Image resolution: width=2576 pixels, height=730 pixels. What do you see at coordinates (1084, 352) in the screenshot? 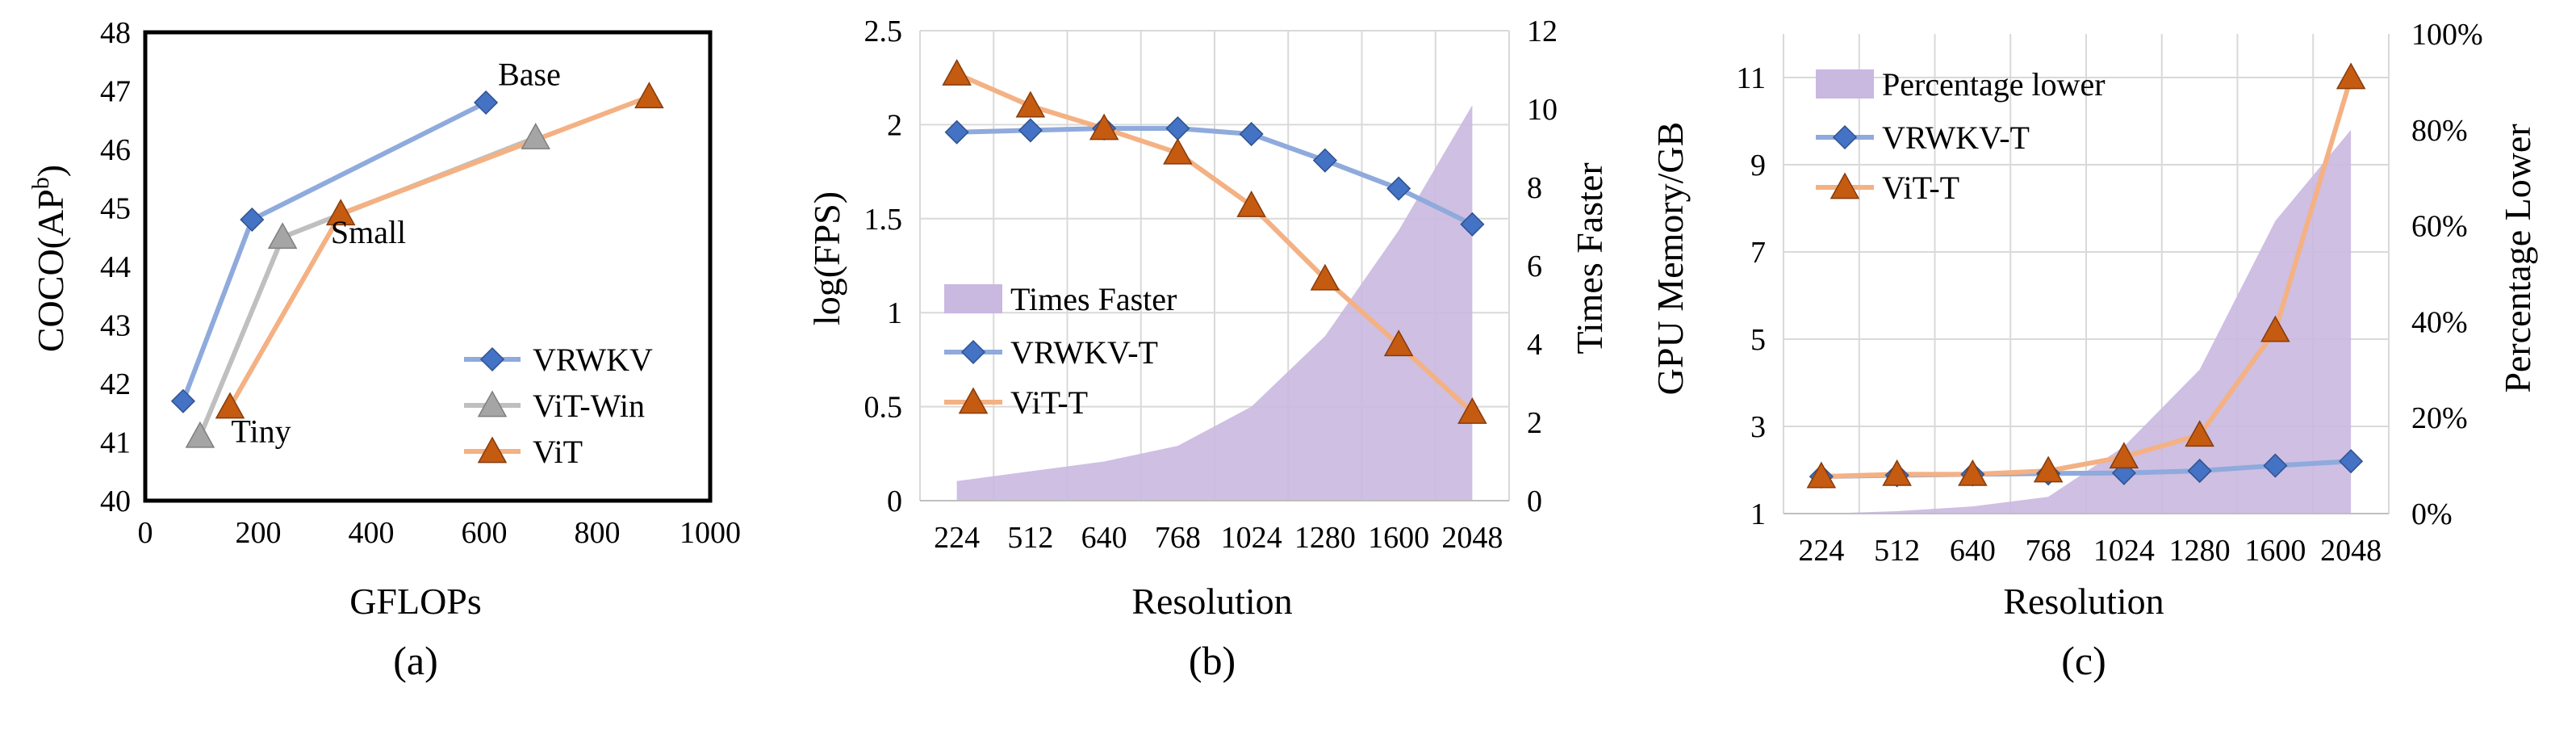
I see `chart-b-legend-label-vrwkv-t: VRWKV-T` at bounding box center [1084, 352].